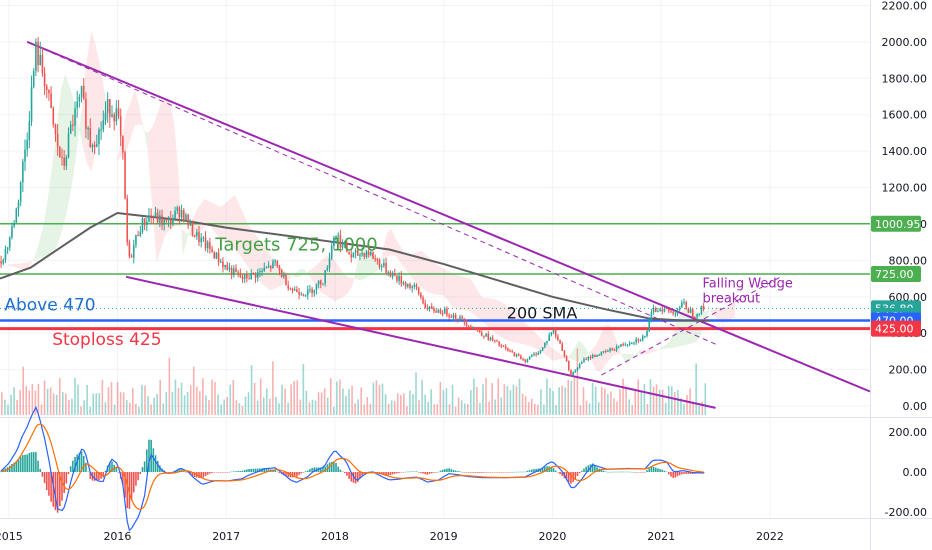  I want to click on annotation-text: Stoploss 425, so click(106, 340).